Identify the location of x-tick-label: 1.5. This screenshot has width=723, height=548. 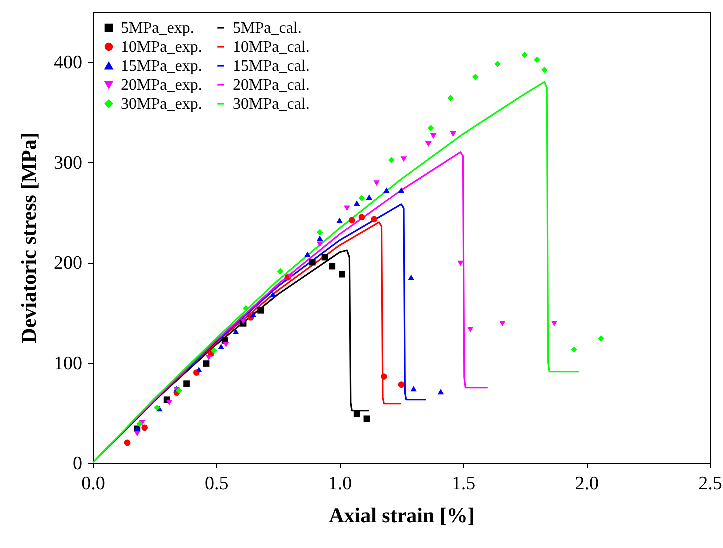
(464, 484).